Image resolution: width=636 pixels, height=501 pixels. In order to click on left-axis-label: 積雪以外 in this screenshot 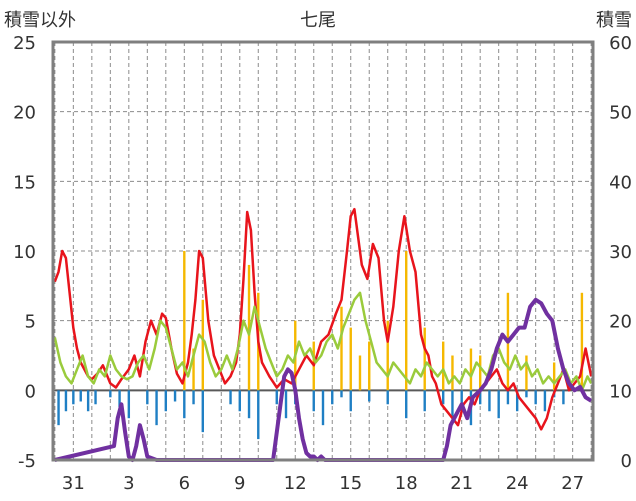, I will do `click(40, 20)`.